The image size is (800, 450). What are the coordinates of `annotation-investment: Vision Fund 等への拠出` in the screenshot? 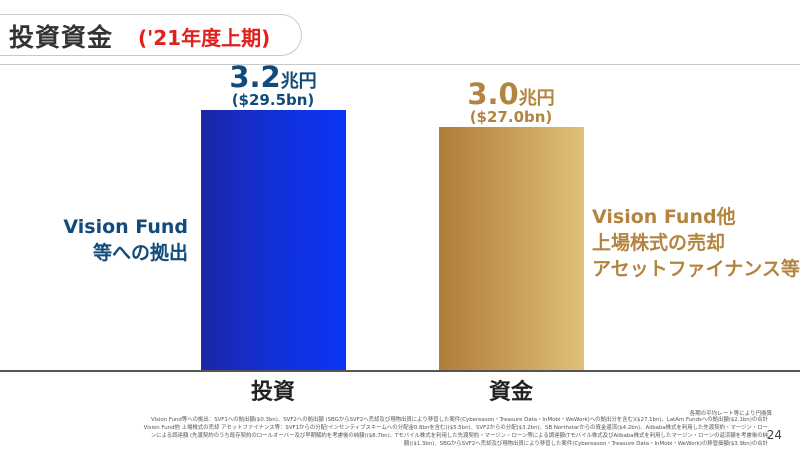 It's located at (125, 240).